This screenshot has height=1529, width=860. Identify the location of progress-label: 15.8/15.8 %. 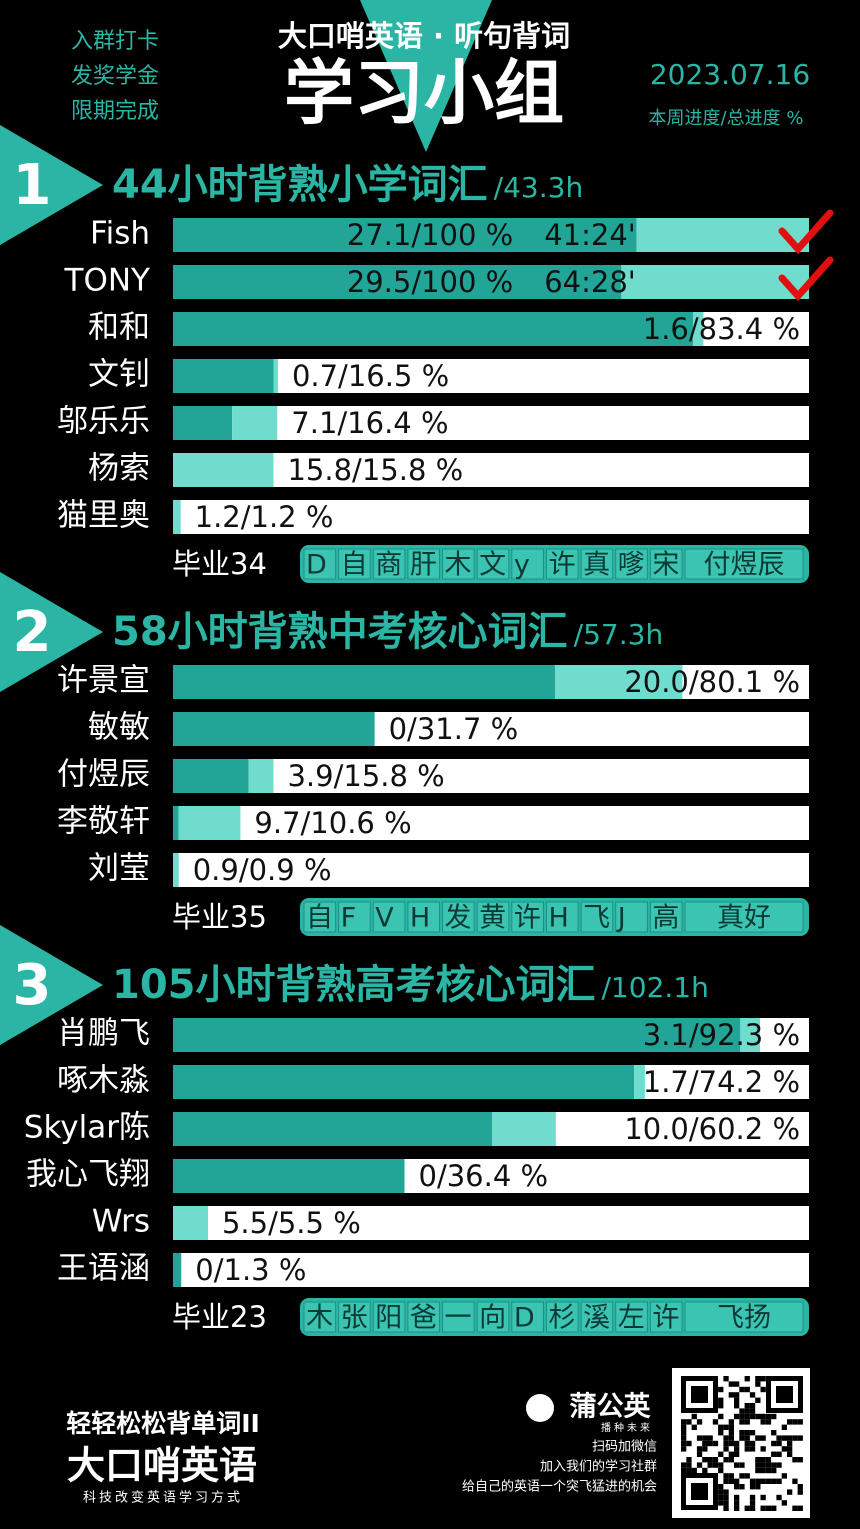
(375, 470).